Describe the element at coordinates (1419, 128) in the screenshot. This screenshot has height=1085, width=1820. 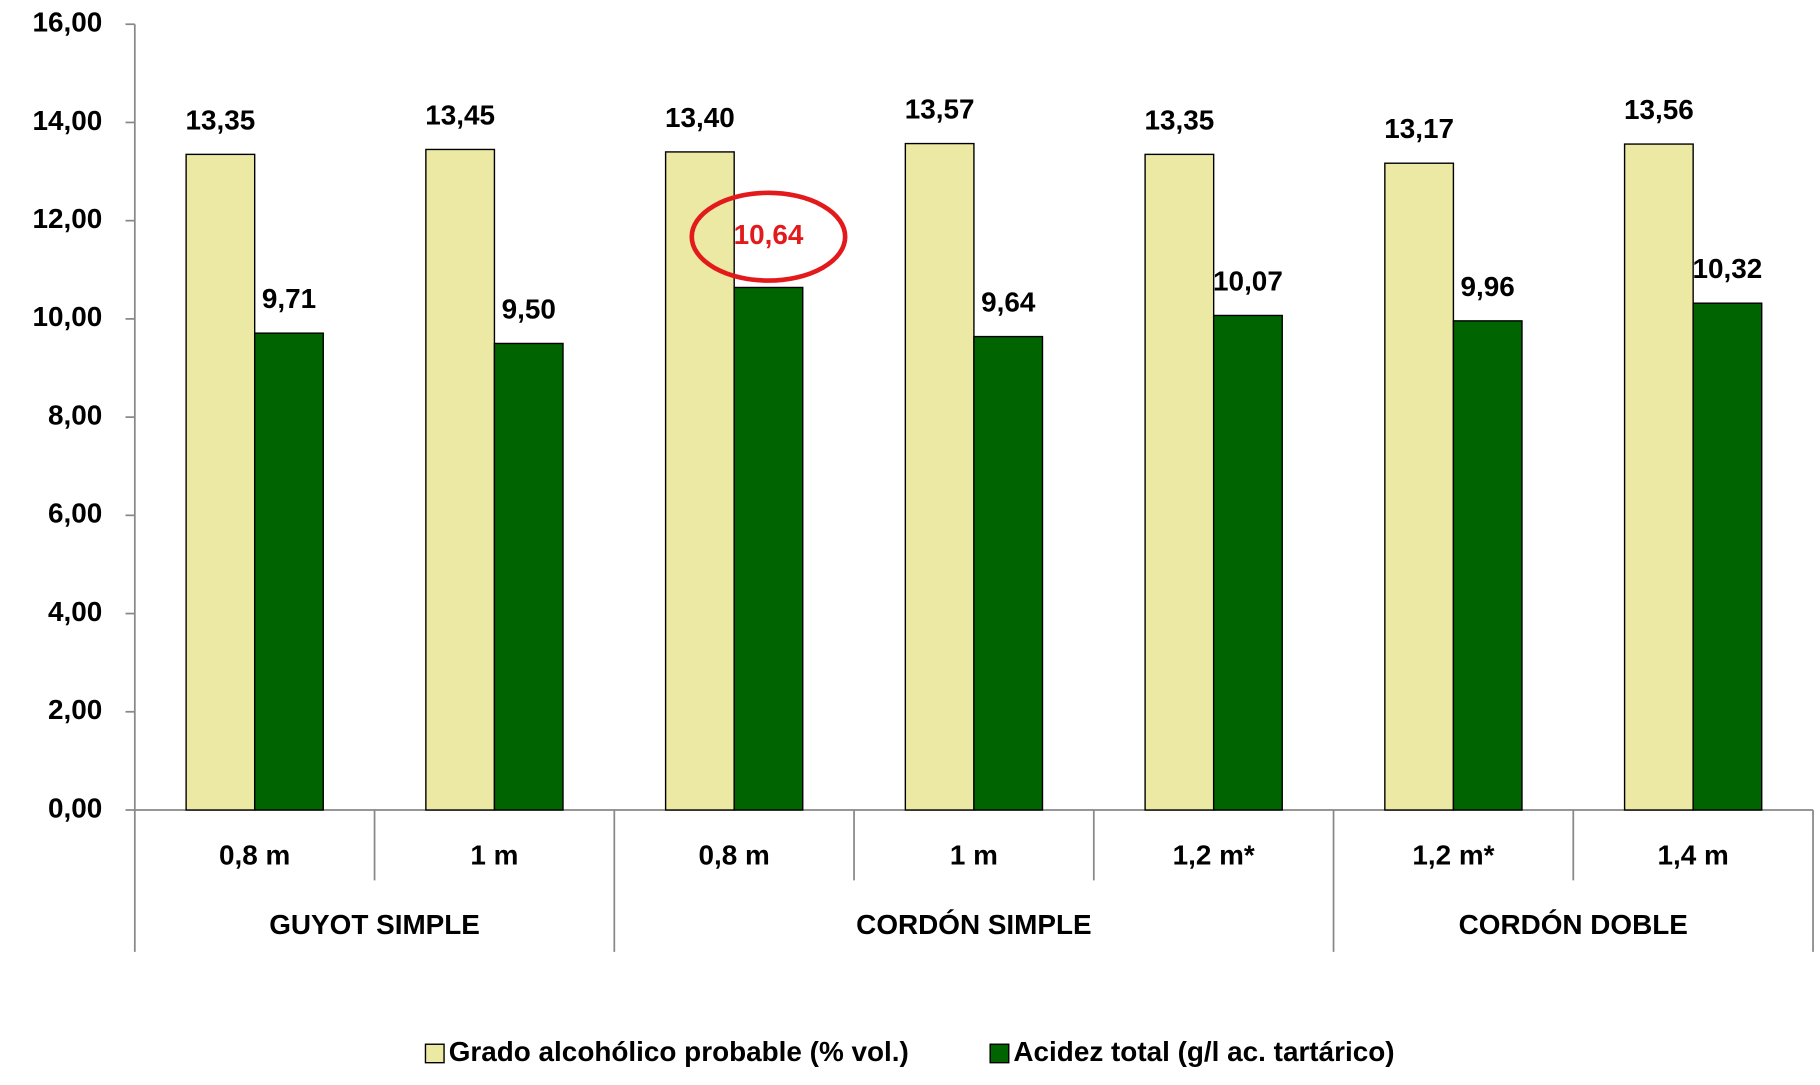
I see `value-label: 13,17` at that location.